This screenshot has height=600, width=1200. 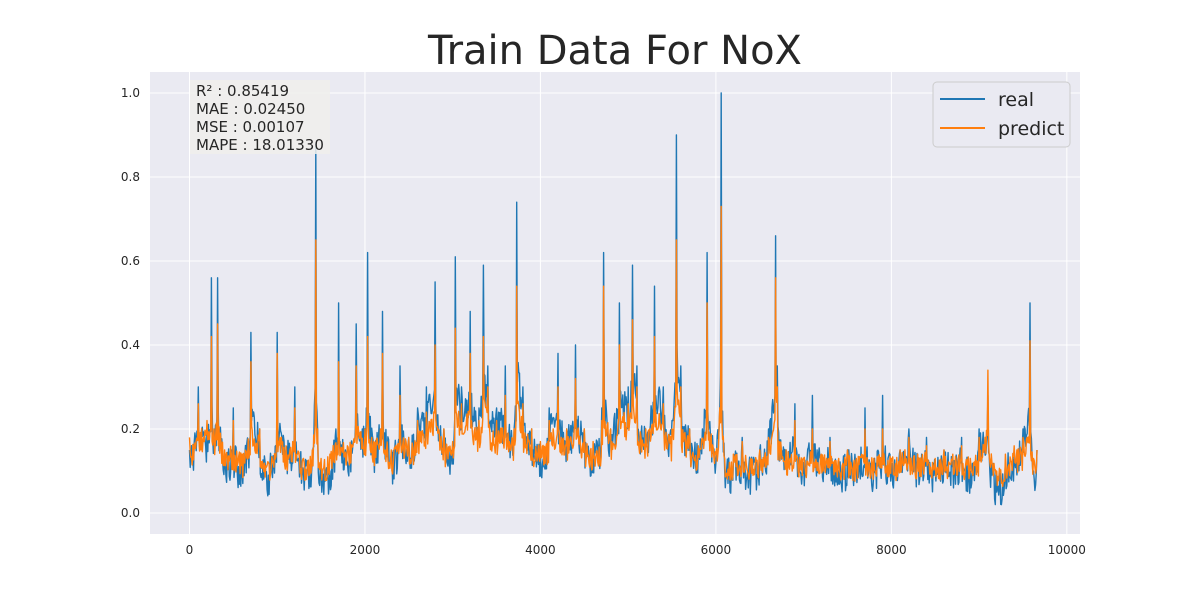 I want to click on x-tick-label: 4000, so click(x=540, y=550).